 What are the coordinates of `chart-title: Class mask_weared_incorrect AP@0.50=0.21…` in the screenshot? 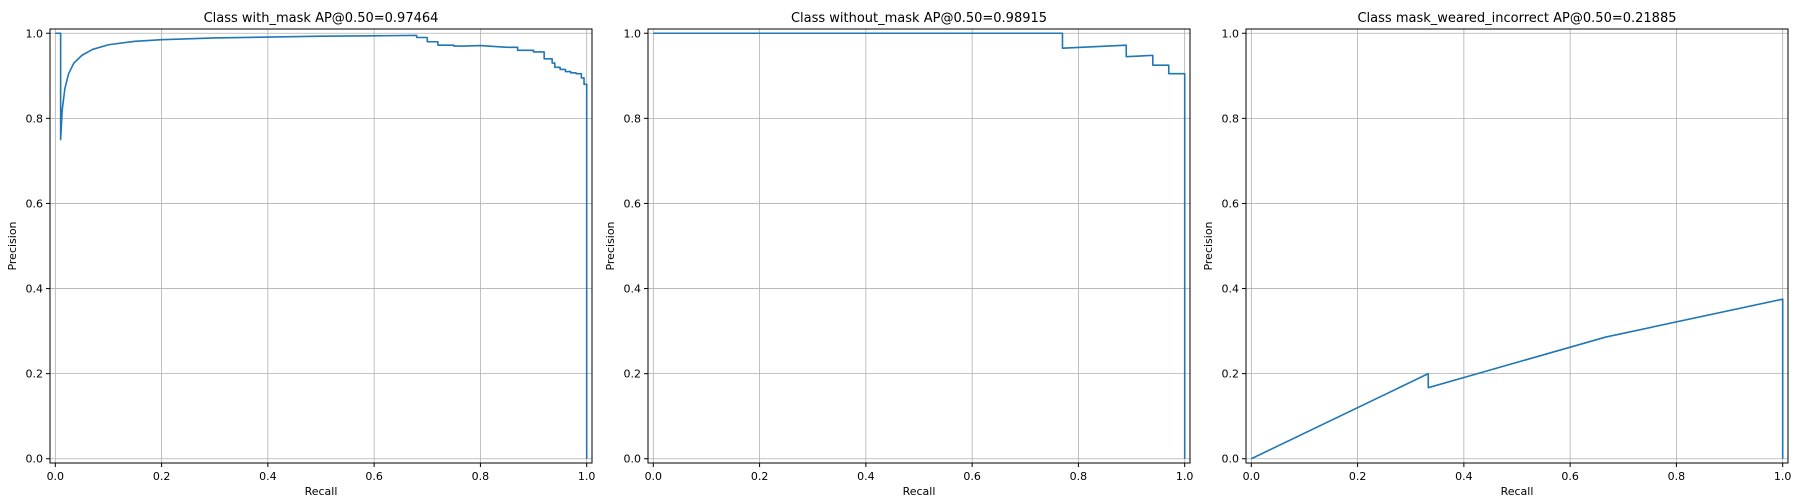 It's located at (1516, 18).